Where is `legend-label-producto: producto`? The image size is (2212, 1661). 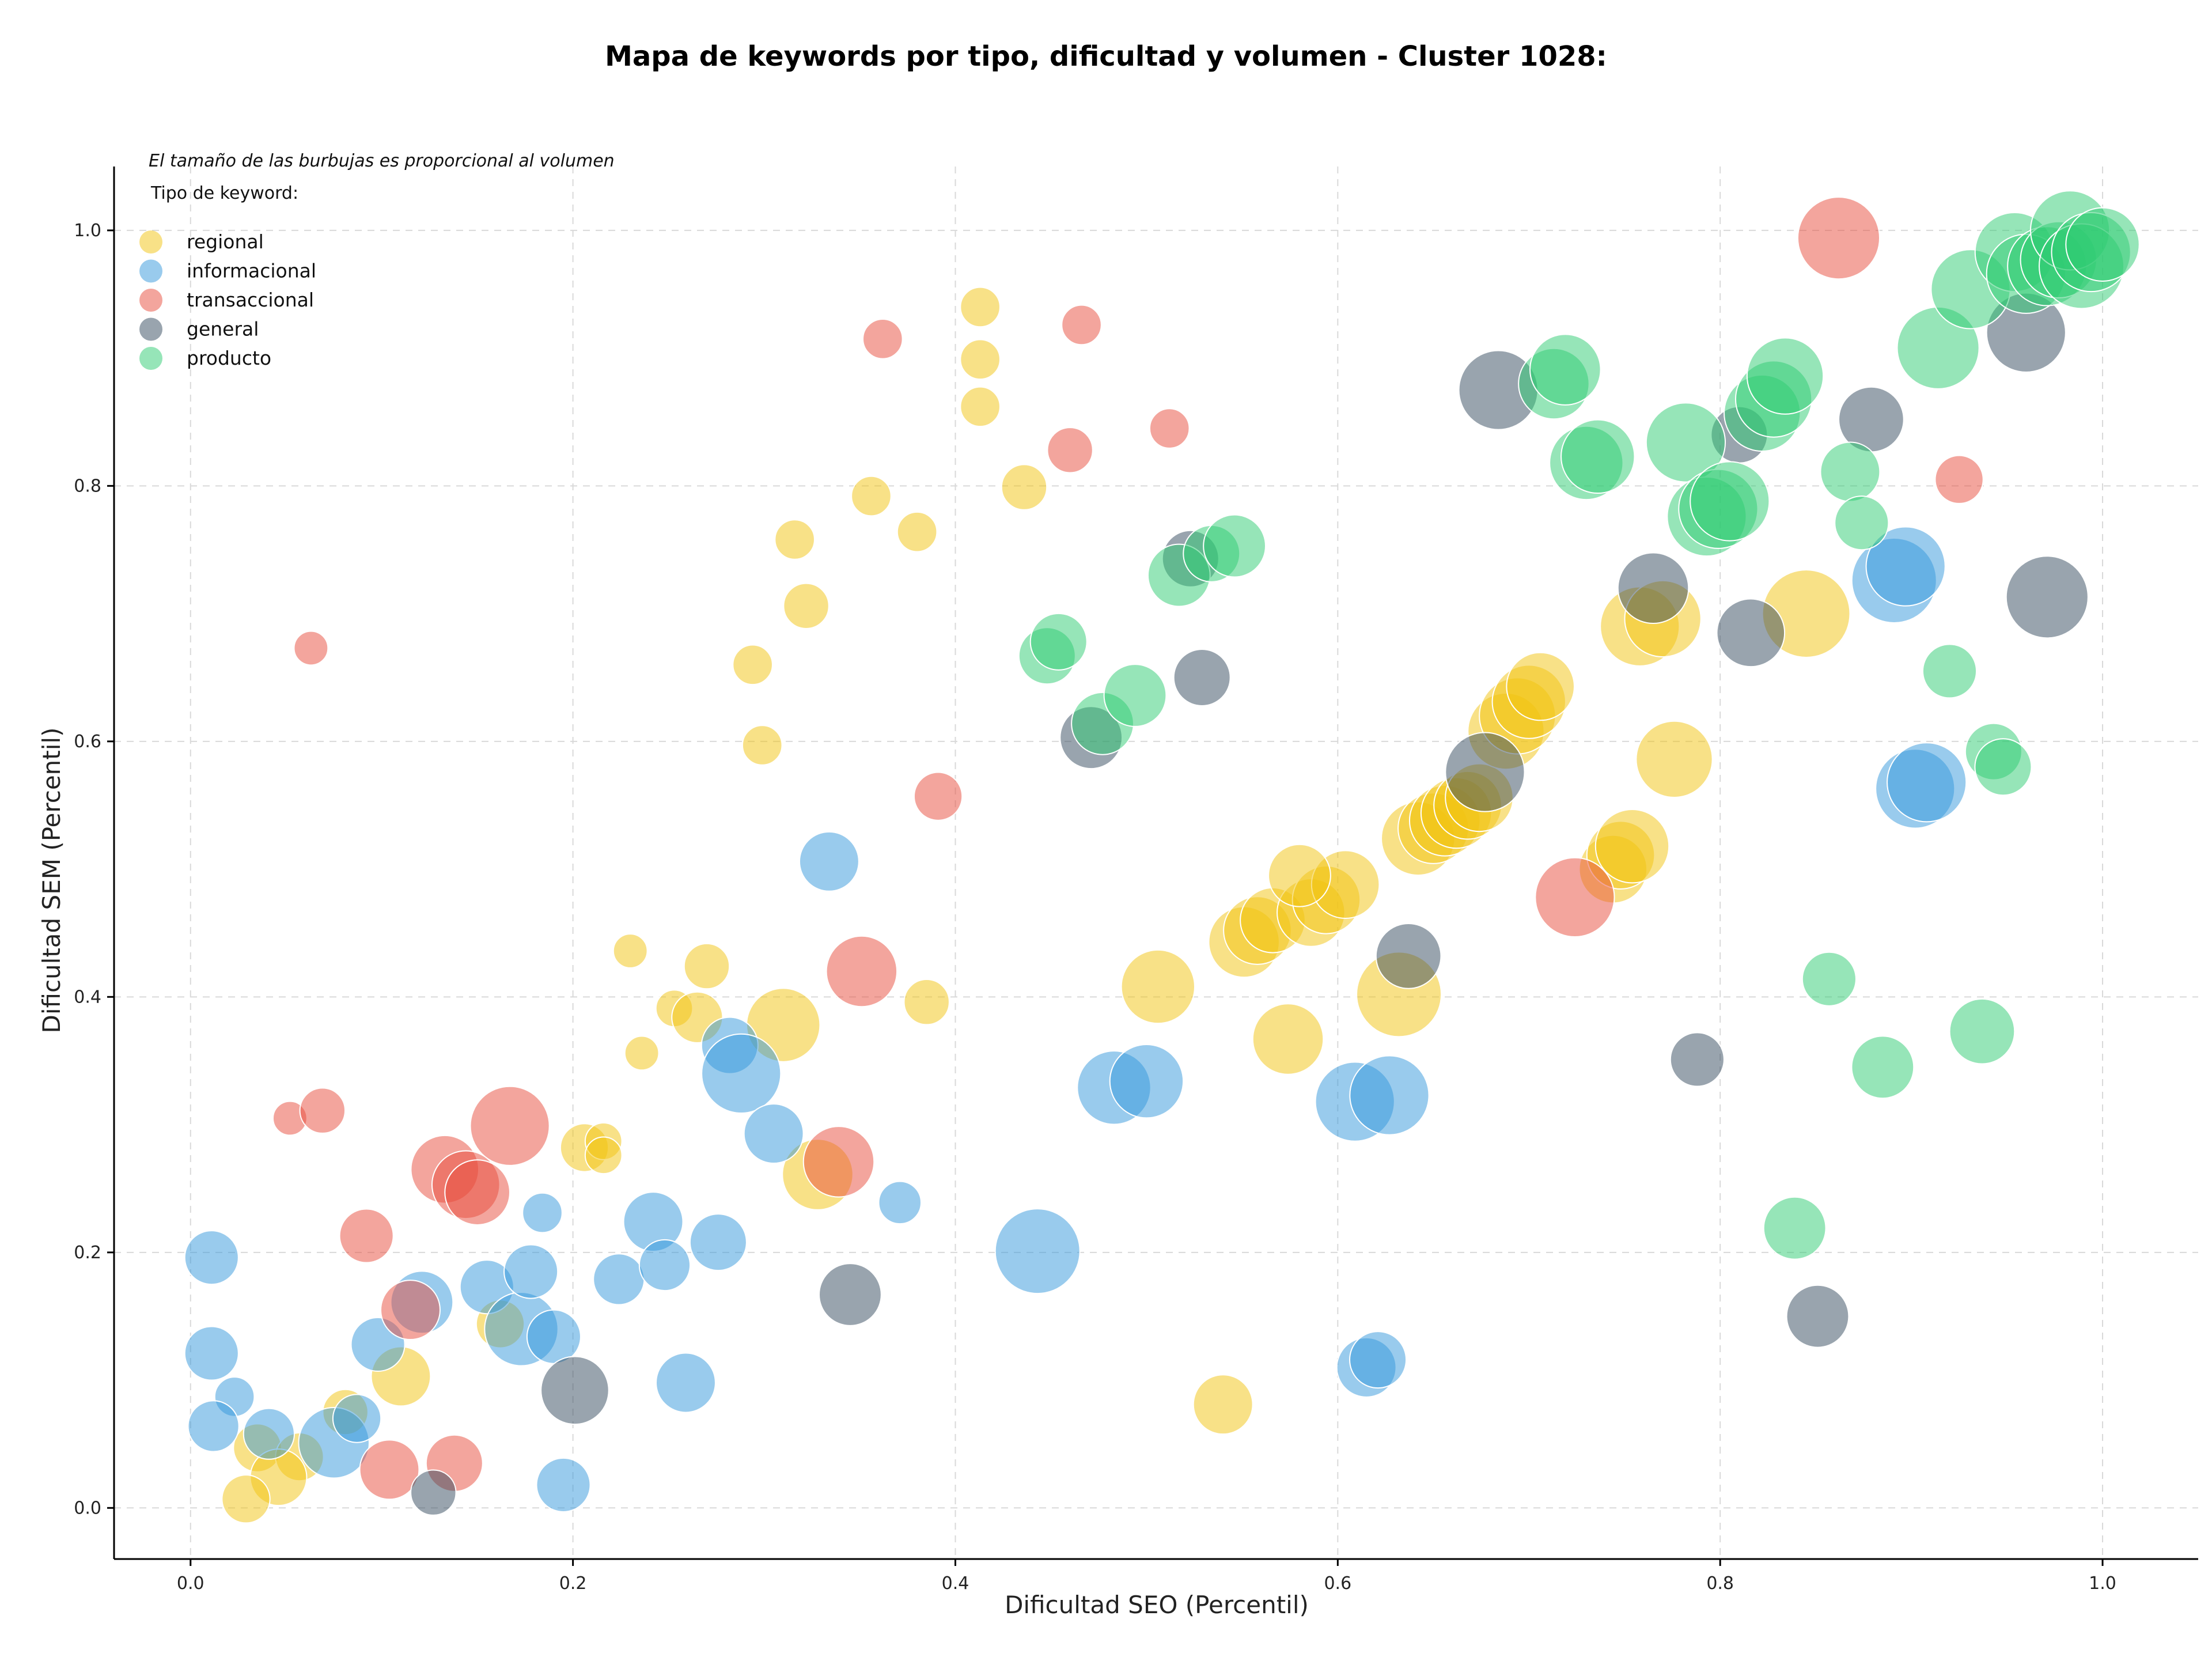 legend-label-producto: producto is located at coordinates (229, 358).